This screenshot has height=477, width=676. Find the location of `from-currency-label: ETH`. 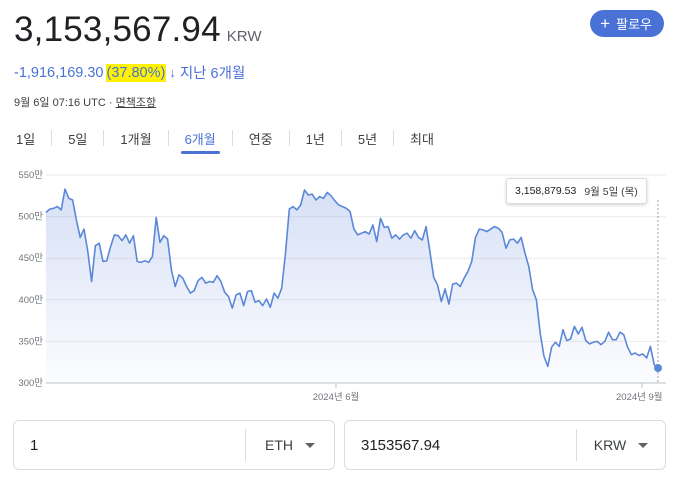

from-currency-label: ETH is located at coordinates (279, 445).